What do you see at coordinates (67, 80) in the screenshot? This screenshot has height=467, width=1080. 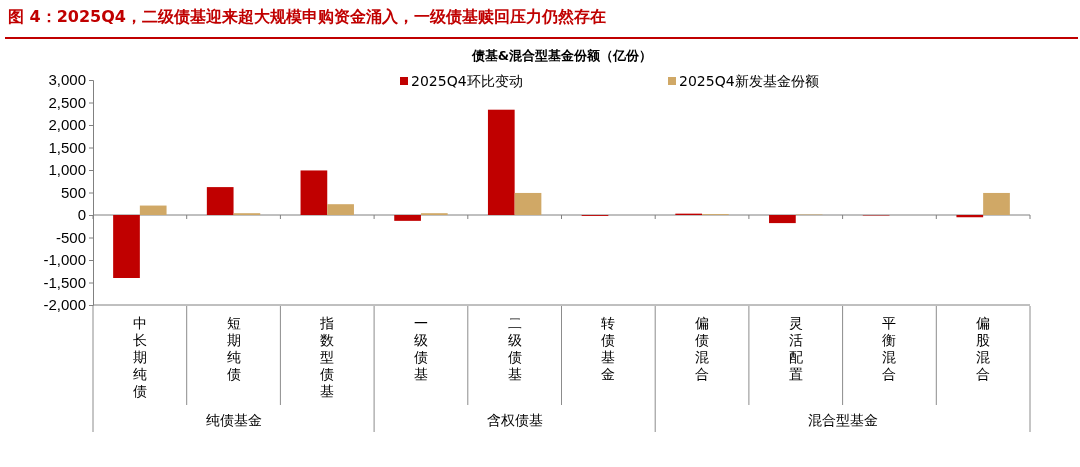 I see `y-tick-label: 3,000` at bounding box center [67, 80].